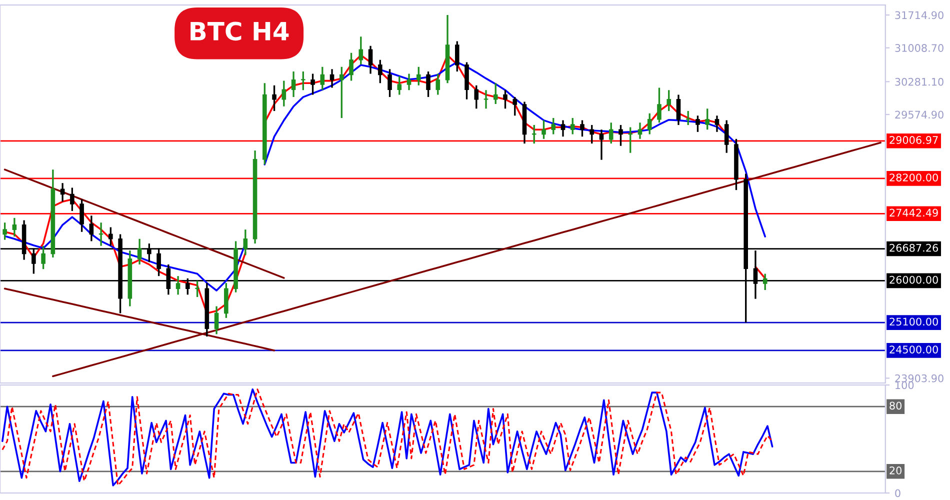  Describe the element at coordinates (914, 212) in the screenshot. I see `ref-line-label: 27442.49` at that location.